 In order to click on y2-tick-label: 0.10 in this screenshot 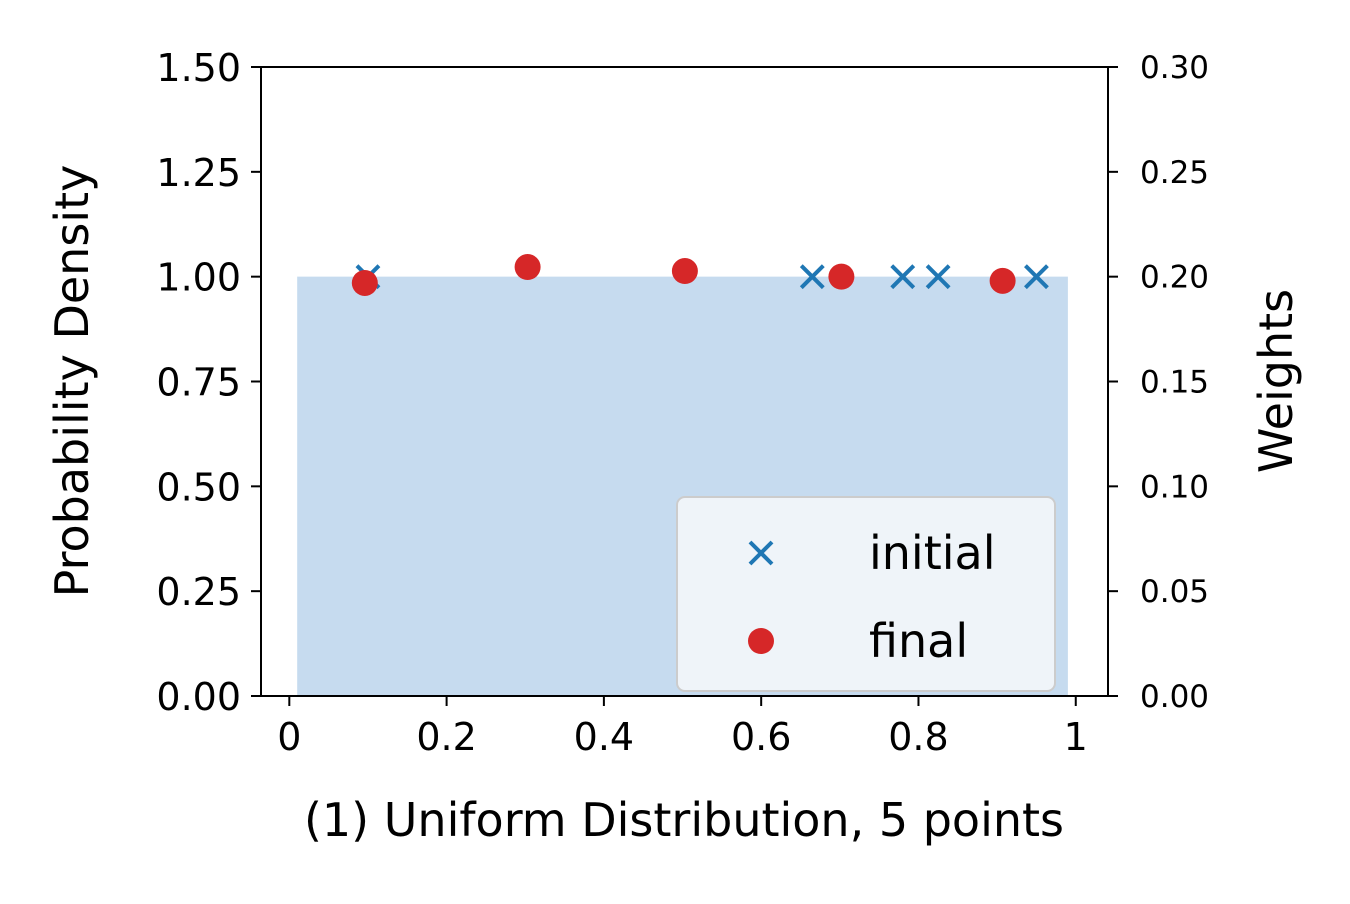, I will do `click(1174, 487)`.